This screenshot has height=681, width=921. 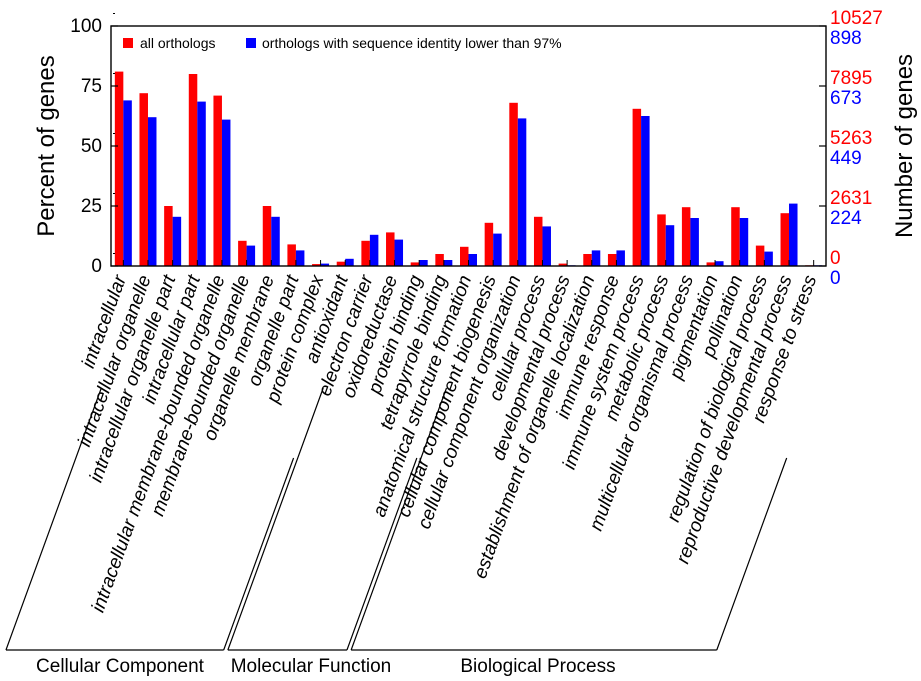 I want to click on left-tick-label-4: 100, so click(x=86, y=26).